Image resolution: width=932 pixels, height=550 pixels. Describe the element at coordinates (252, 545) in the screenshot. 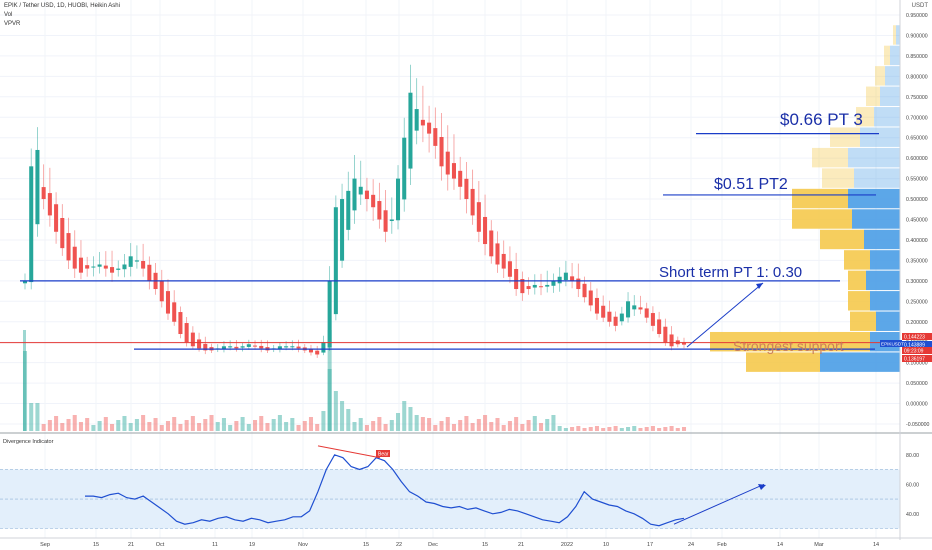

I see `time-tick-label: 19` at that location.